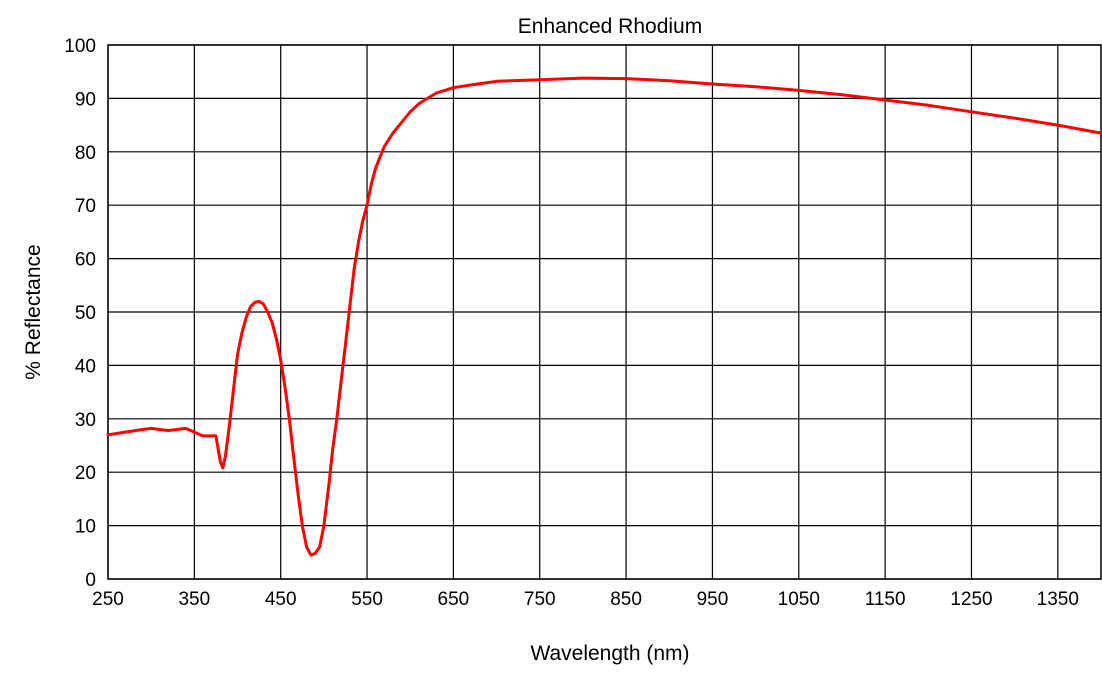  Describe the element at coordinates (585, 599) in the screenshot. I see `x-tick-labels: 250 350 450 550 650 750 850 950 1050 1150 1250 1350` at that location.